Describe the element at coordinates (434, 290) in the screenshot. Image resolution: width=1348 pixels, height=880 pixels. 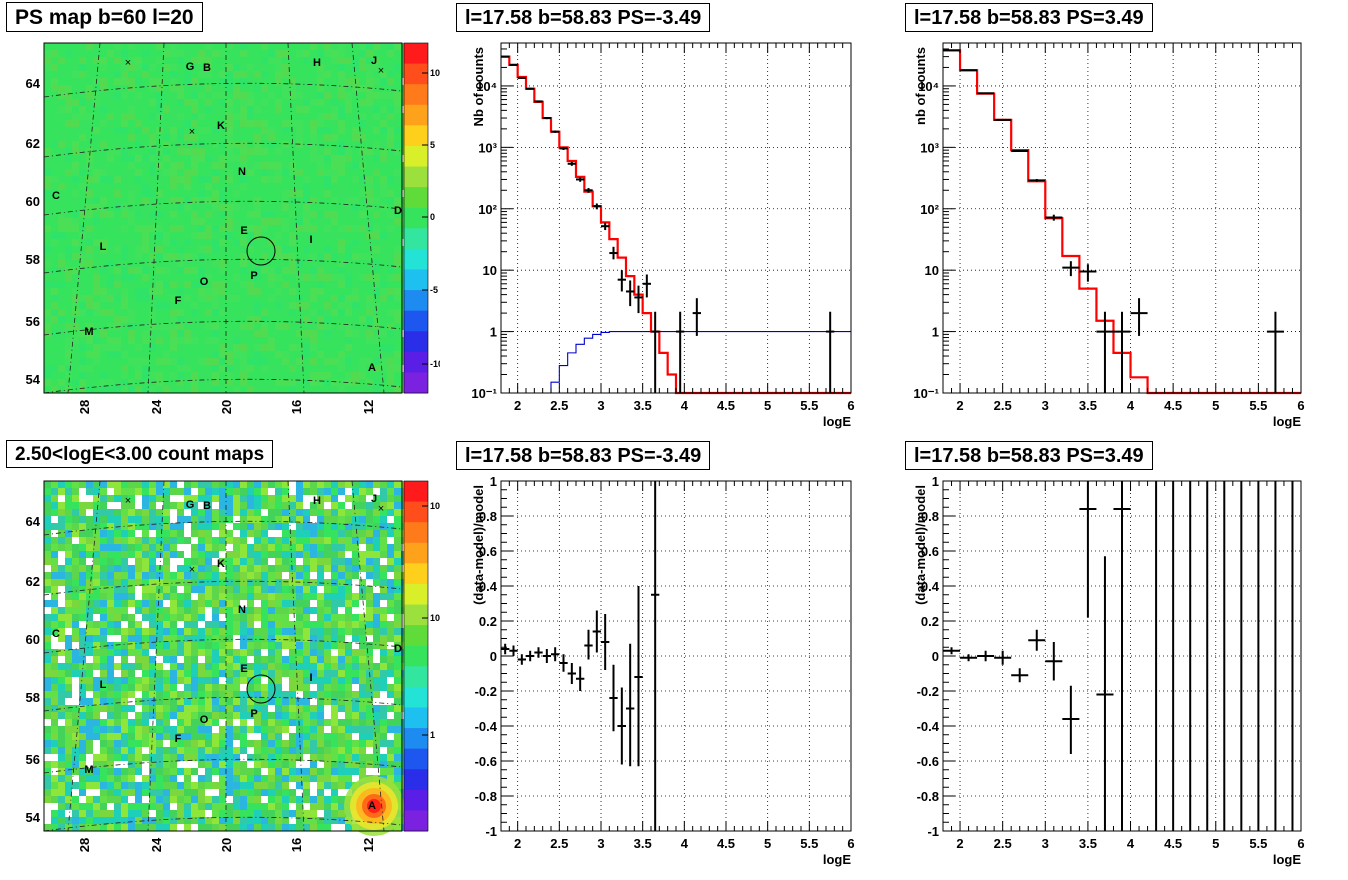
I see `color-scale-label: -5` at that location.